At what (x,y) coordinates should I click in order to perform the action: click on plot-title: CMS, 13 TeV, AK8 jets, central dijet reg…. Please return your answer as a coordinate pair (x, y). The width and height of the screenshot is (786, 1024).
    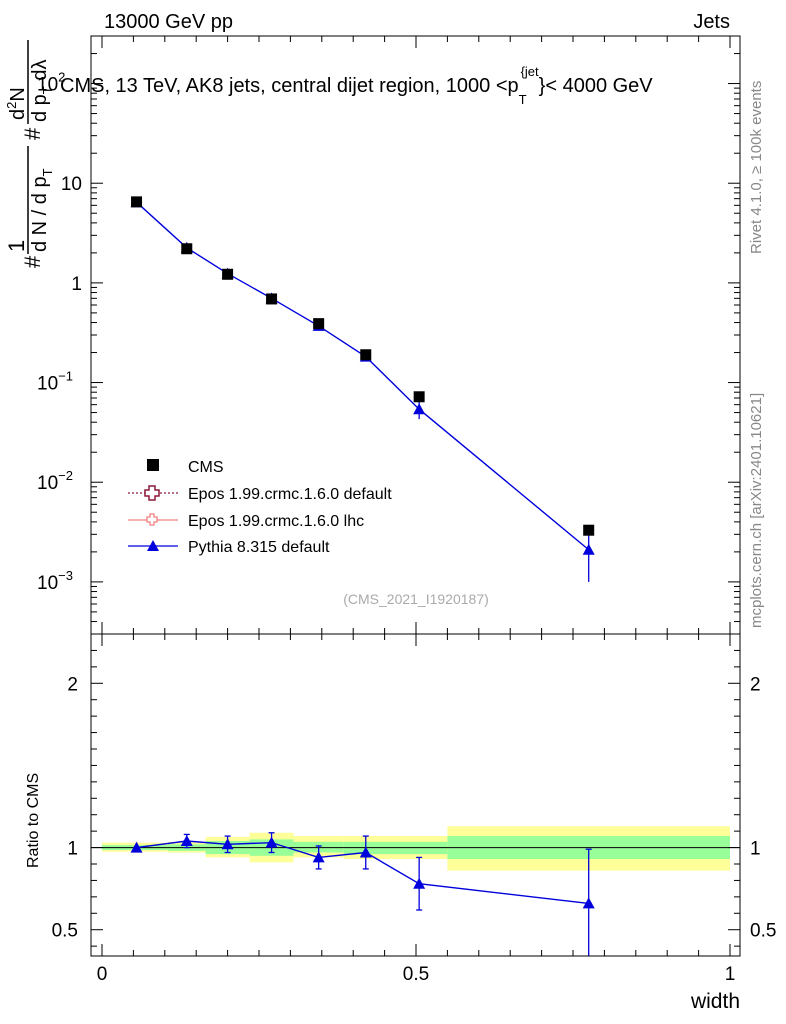
    Looking at the image, I should click on (356, 85).